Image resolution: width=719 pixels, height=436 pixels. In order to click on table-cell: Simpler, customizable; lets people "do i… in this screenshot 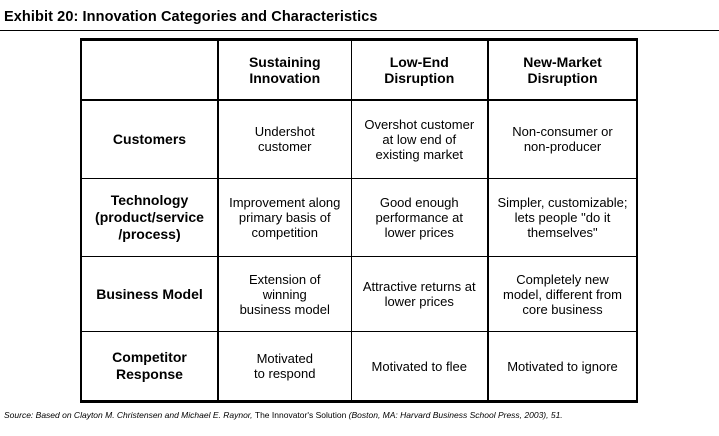, I will do `click(562, 217)`.